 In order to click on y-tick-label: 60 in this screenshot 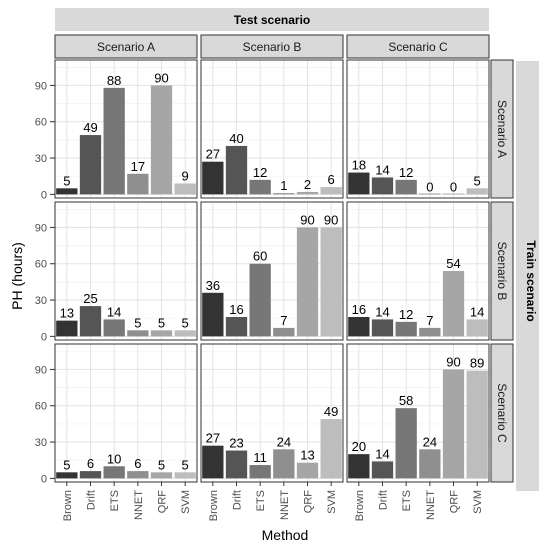, I will do `click(41, 123)`.